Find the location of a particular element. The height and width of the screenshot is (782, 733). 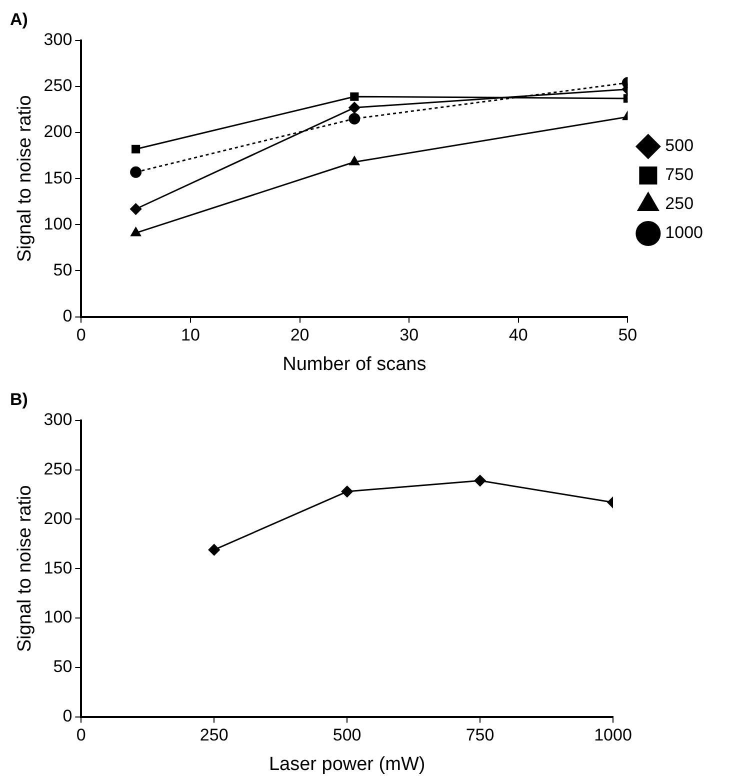

x-tick-label: 40 is located at coordinates (518, 335).